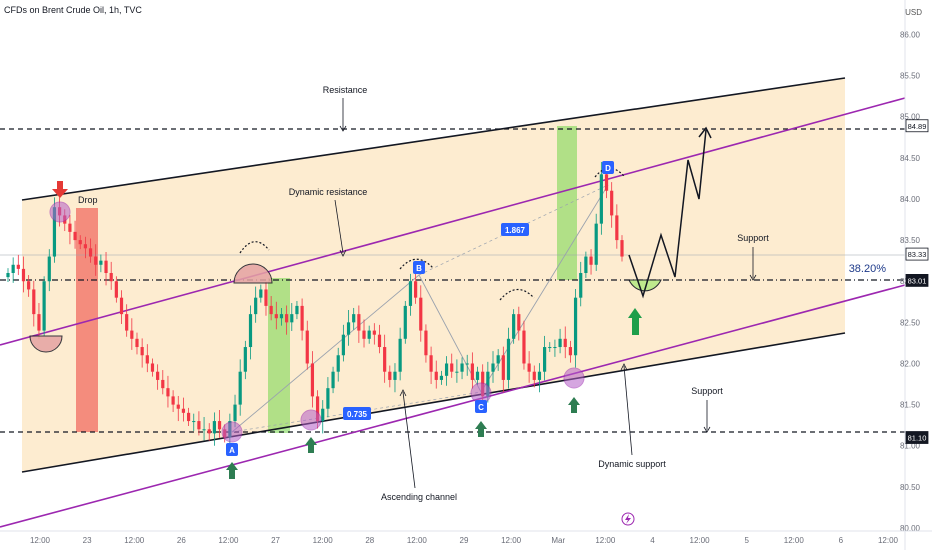 The height and width of the screenshot is (550, 932). Describe the element at coordinates (910, 405) in the screenshot. I see `price-tick-label: 81.50` at that location.